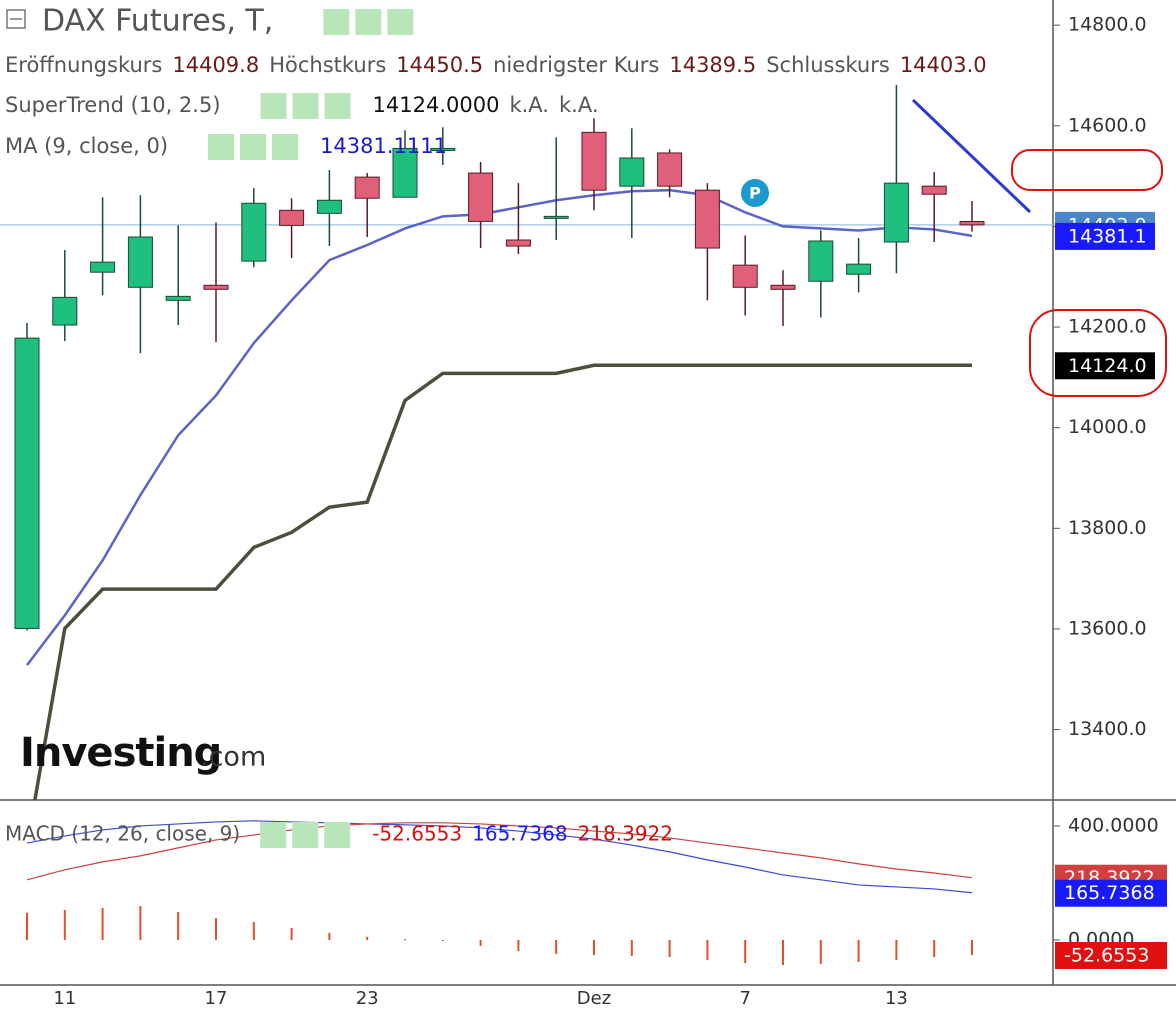  I want to click on indicator-value: 218.3922, so click(625, 834).